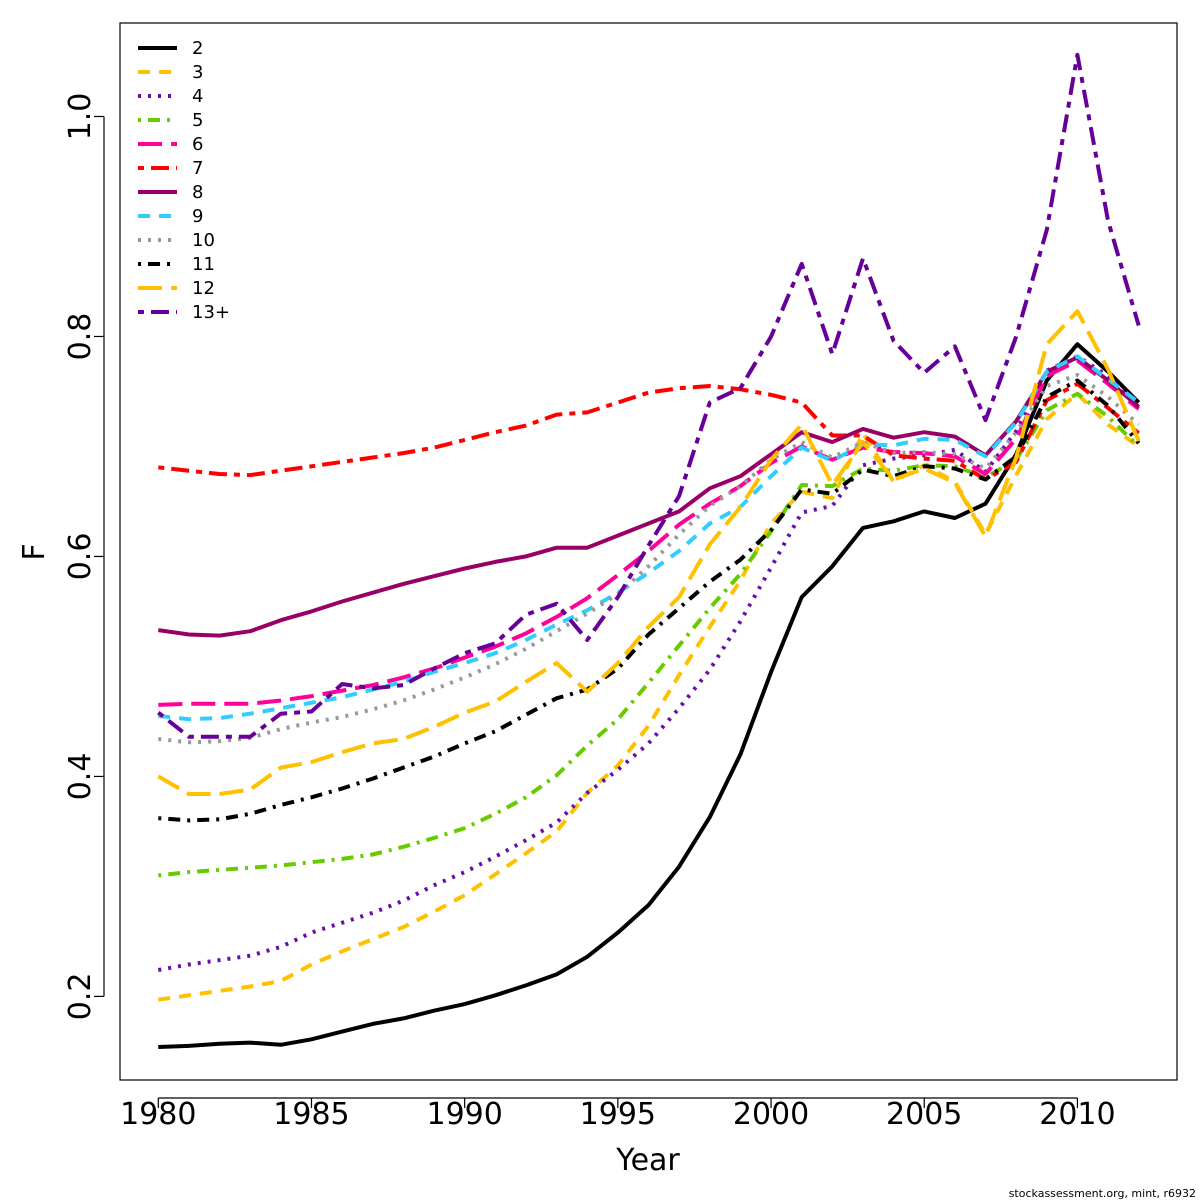 The width and height of the screenshot is (1200, 1200). I want to click on legend-item: 6, so click(170, 144).